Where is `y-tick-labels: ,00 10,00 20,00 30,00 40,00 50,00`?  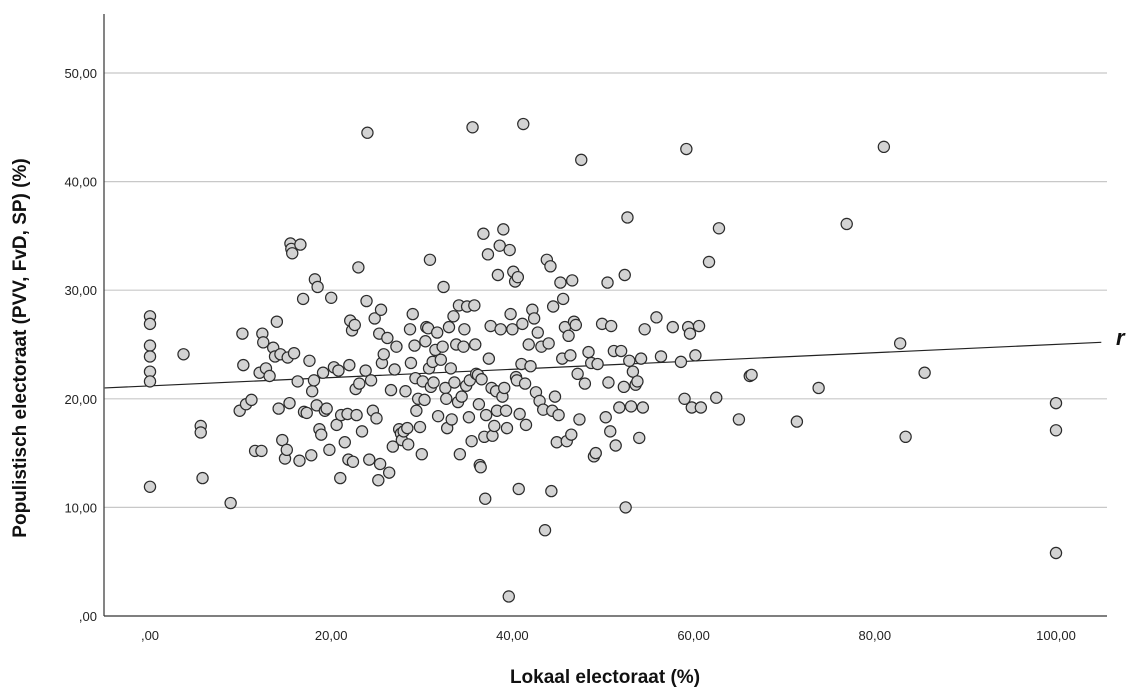 y-tick-labels: ,00 10,00 20,00 30,00 40,00 50,00 is located at coordinates (80, 345).